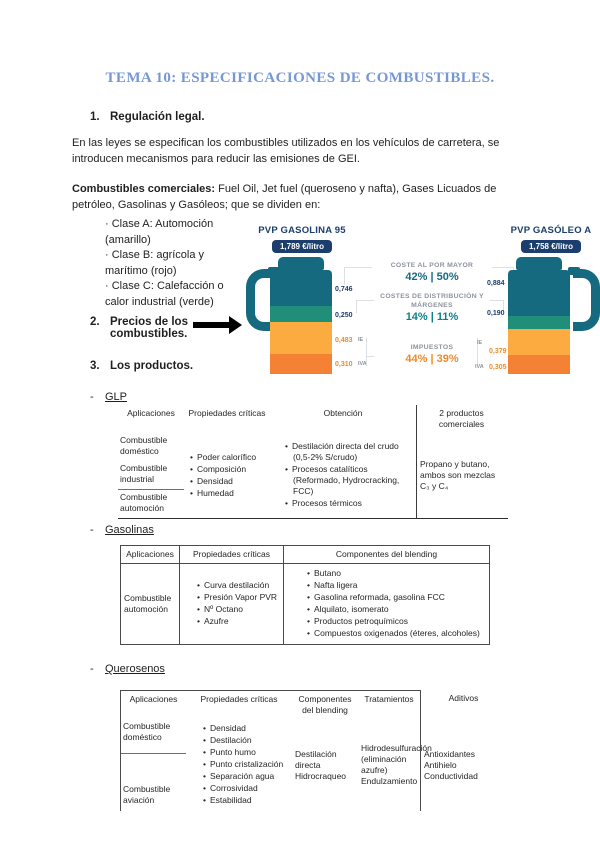 This screenshot has height=848, width=600. Describe the element at coordinates (227, 457) in the screenshot. I see `table-cell: Poder calorífico` at that location.